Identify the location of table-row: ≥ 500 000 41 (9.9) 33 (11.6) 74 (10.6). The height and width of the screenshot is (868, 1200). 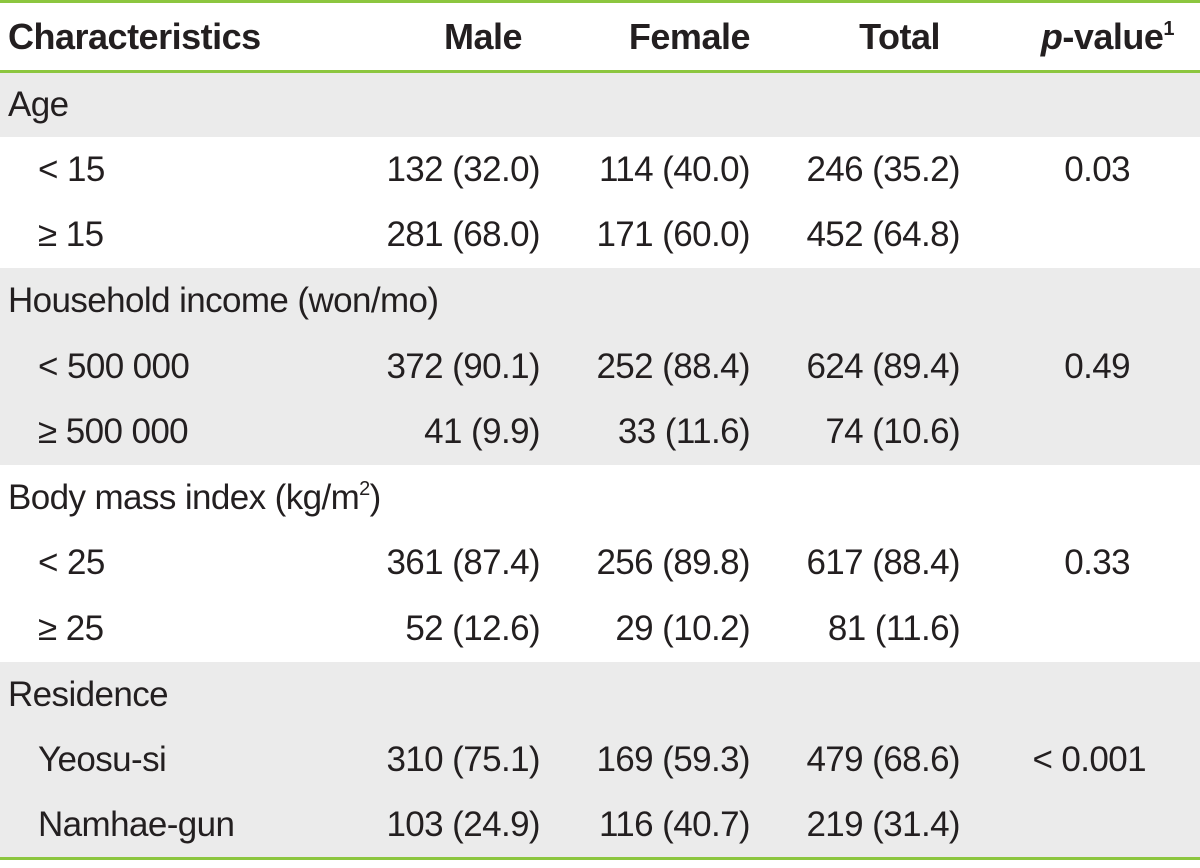
(600, 432).